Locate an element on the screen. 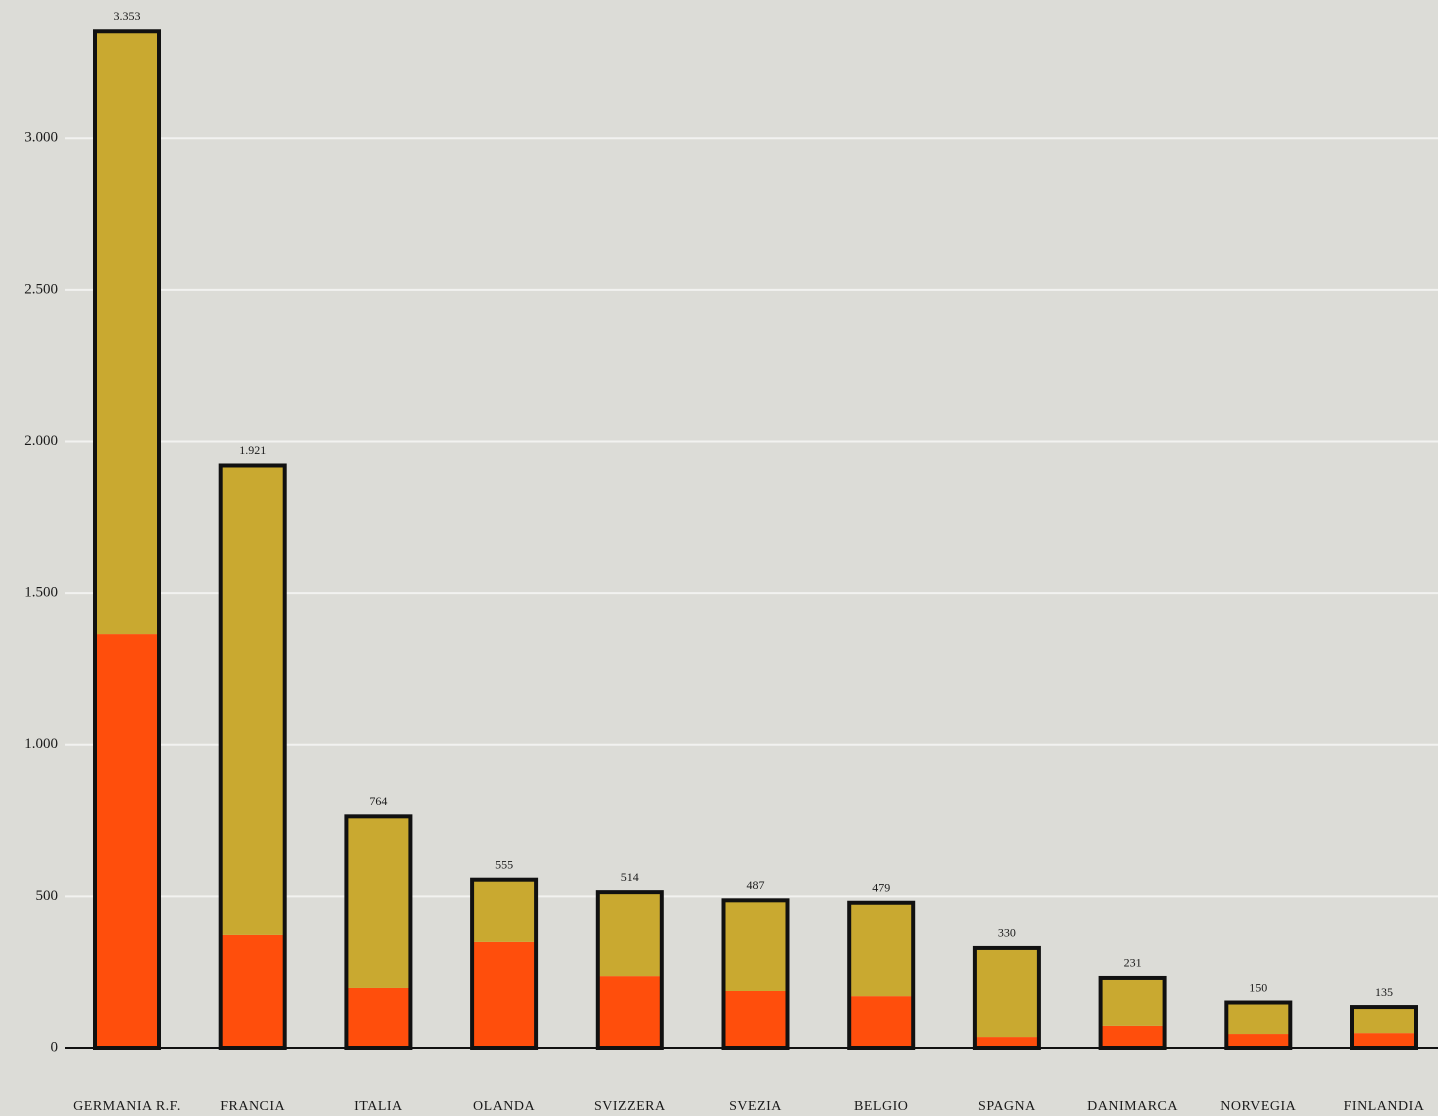 This screenshot has width=1438, height=1116. y-tick-label: 2.000 is located at coordinates (41, 441).